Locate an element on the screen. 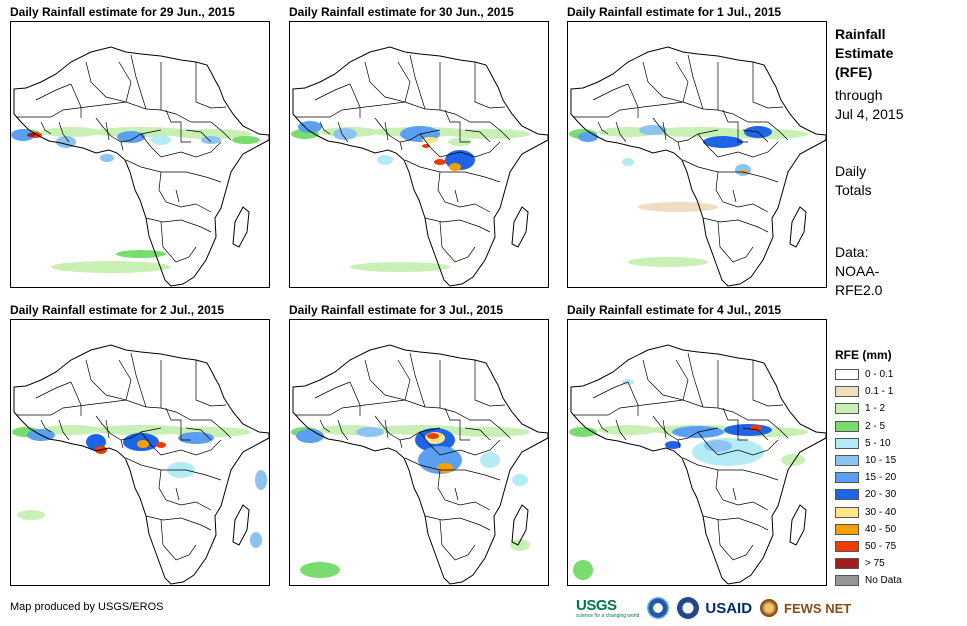  legend-item: 30 - 40 is located at coordinates (868, 512).